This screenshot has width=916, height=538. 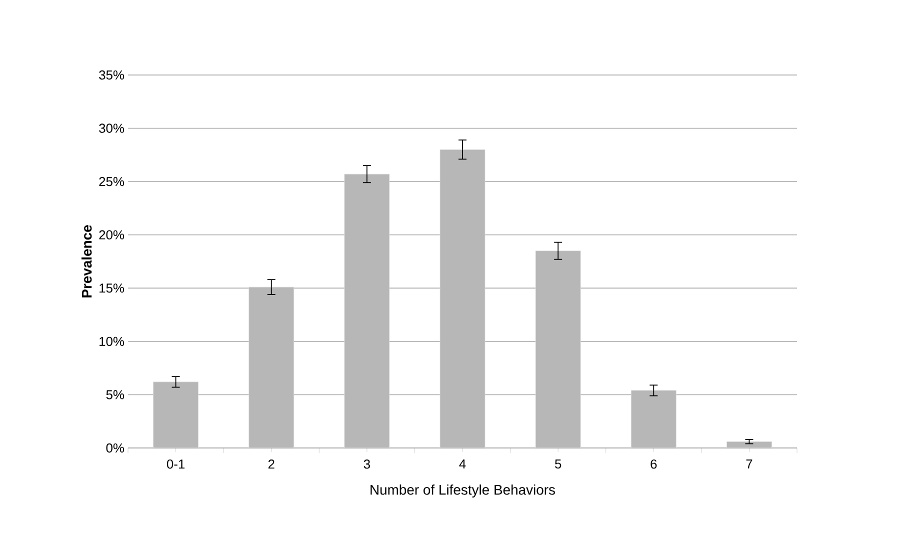 What do you see at coordinates (86, 261) in the screenshot?
I see `y-axis-title: Prevalence` at bounding box center [86, 261].